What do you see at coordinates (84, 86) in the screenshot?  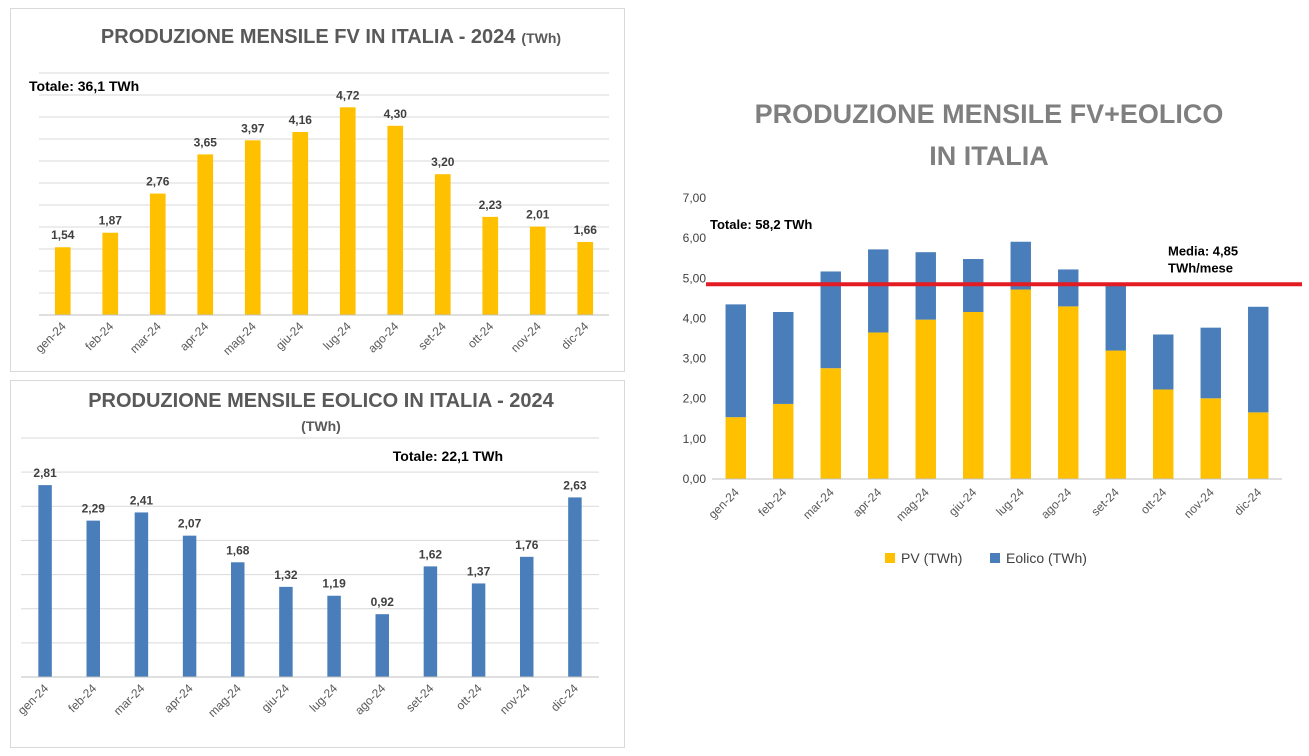 I see `total-annotation: Totale: 36,1 TWh` at bounding box center [84, 86].